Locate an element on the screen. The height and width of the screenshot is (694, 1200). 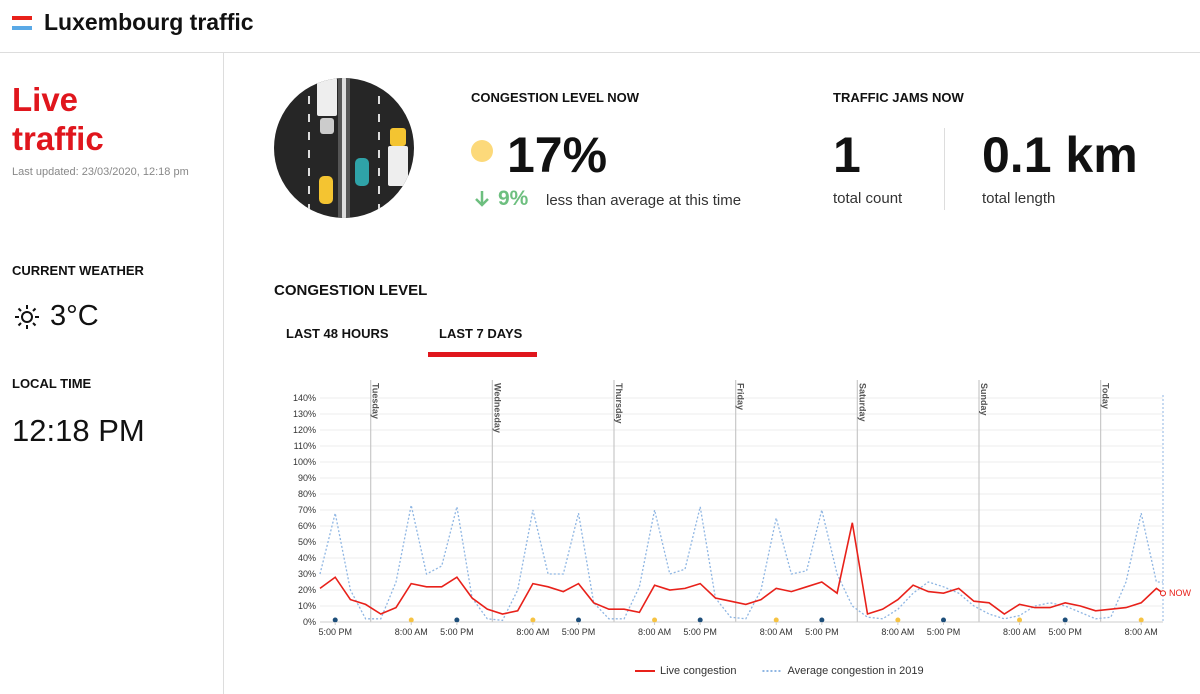
header-bar is located at coordinates (600, 26).